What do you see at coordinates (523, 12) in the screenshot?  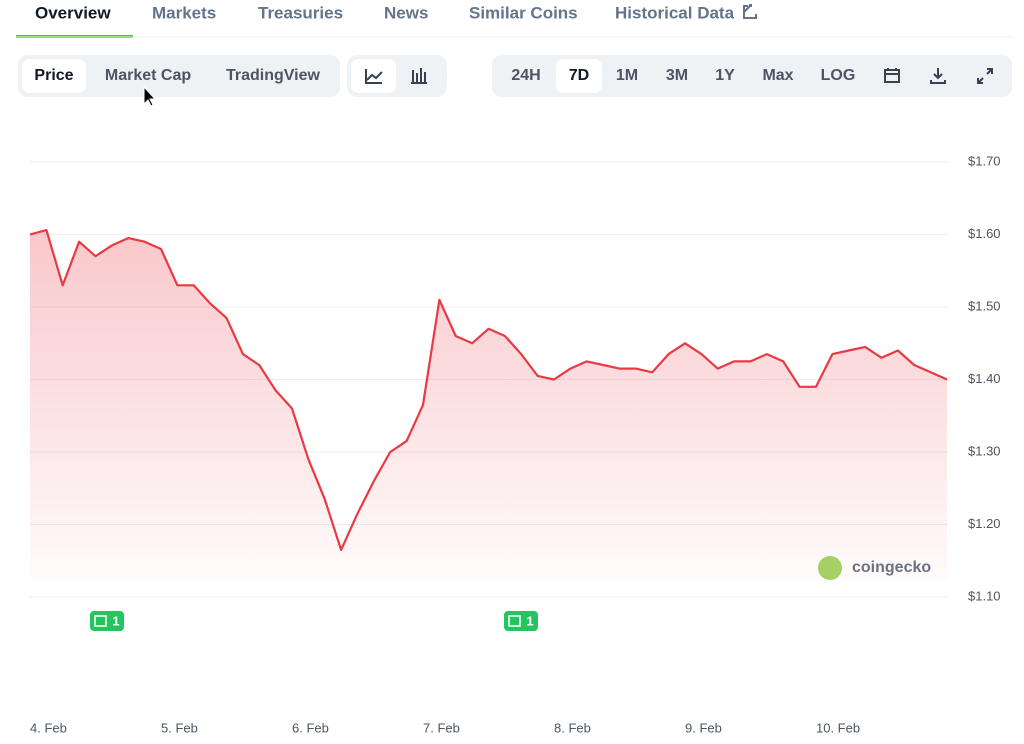 I see `tab: Similar Coins` at bounding box center [523, 12].